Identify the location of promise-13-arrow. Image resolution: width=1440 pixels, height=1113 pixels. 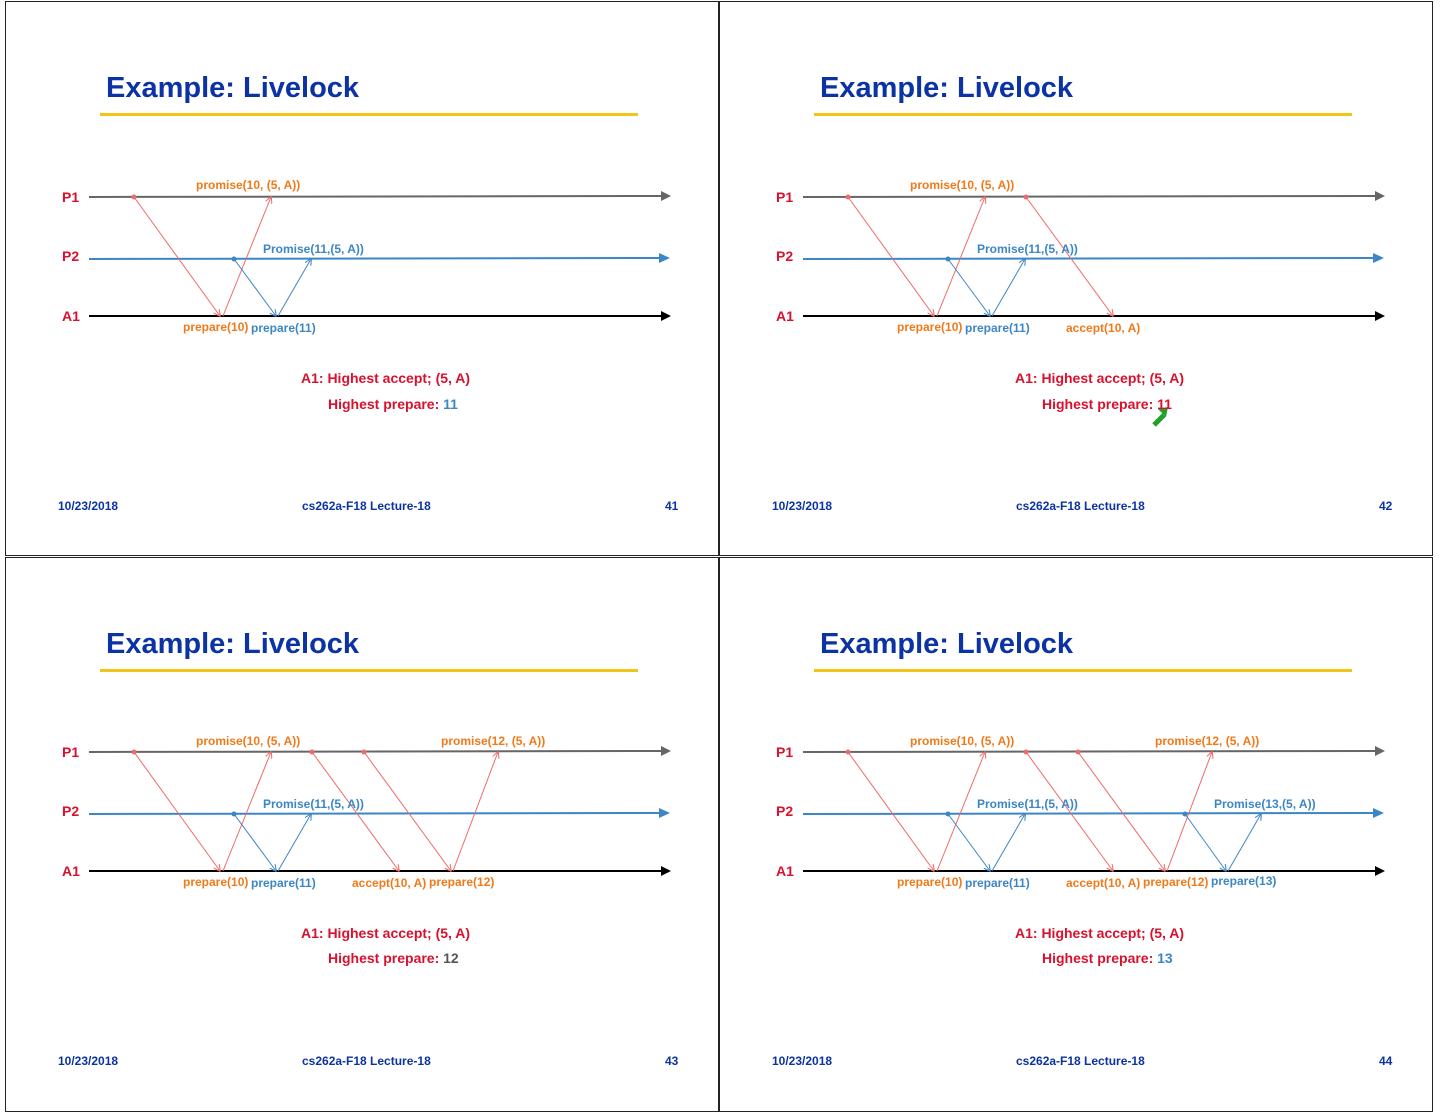
(1244, 843).